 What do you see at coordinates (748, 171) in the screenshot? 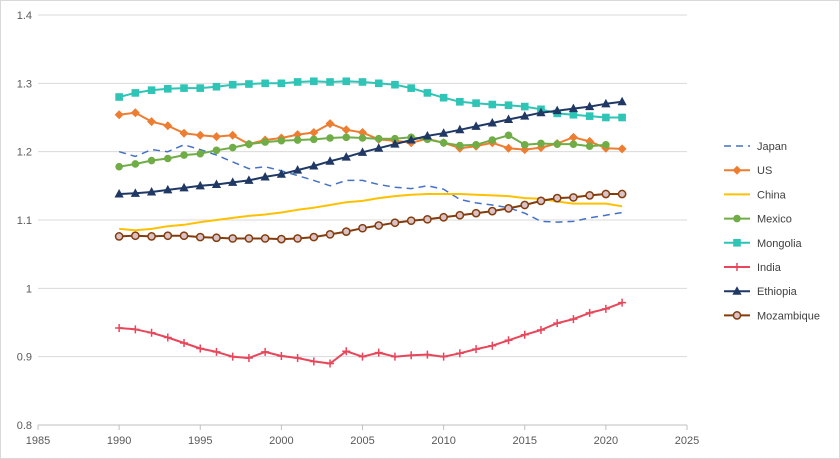
I see `legend-us: US` at bounding box center [748, 171].